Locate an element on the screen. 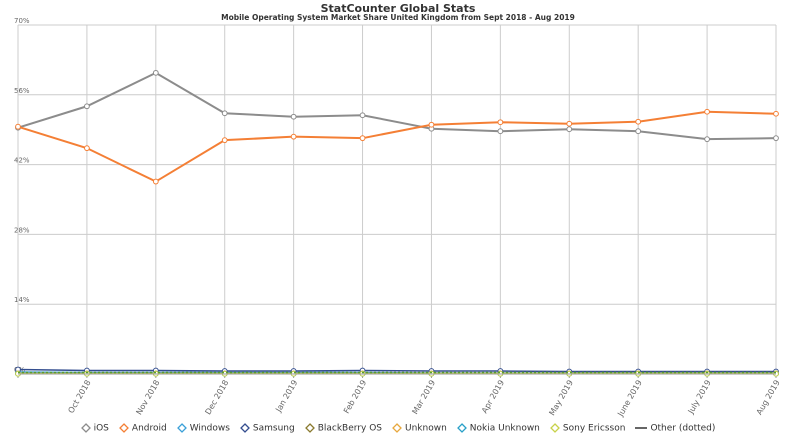 The height and width of the screenshot is (447, 796). x-tick-label: Aug 2019 is located at coordinates (768, 398).